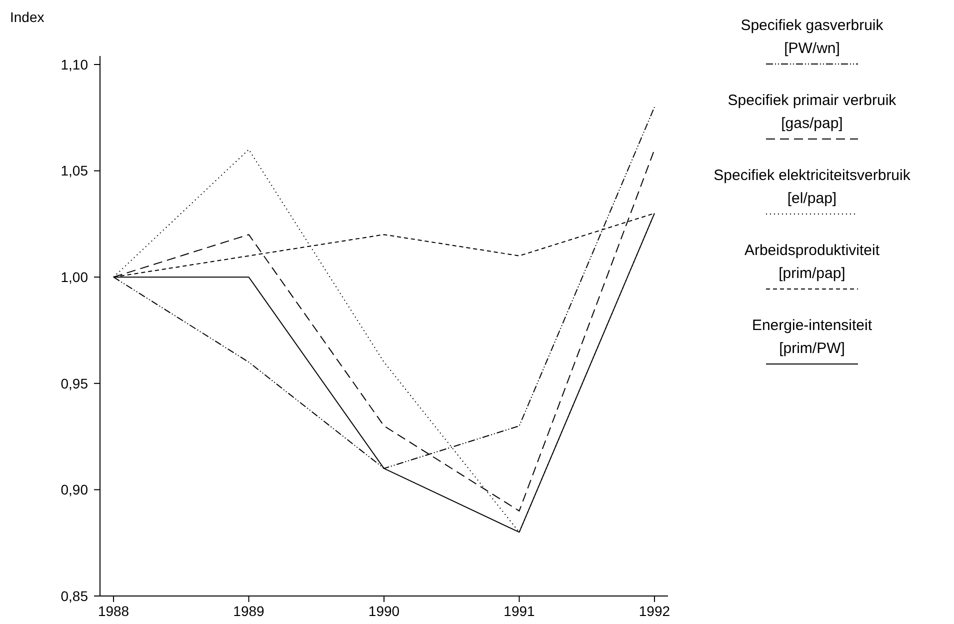 The height and width of the screenshot is (624, 954). What do you see at coordinates (114, 611) in the screenshot?
I see `x-tick-label: 1988` at bounding box center [114, 611].